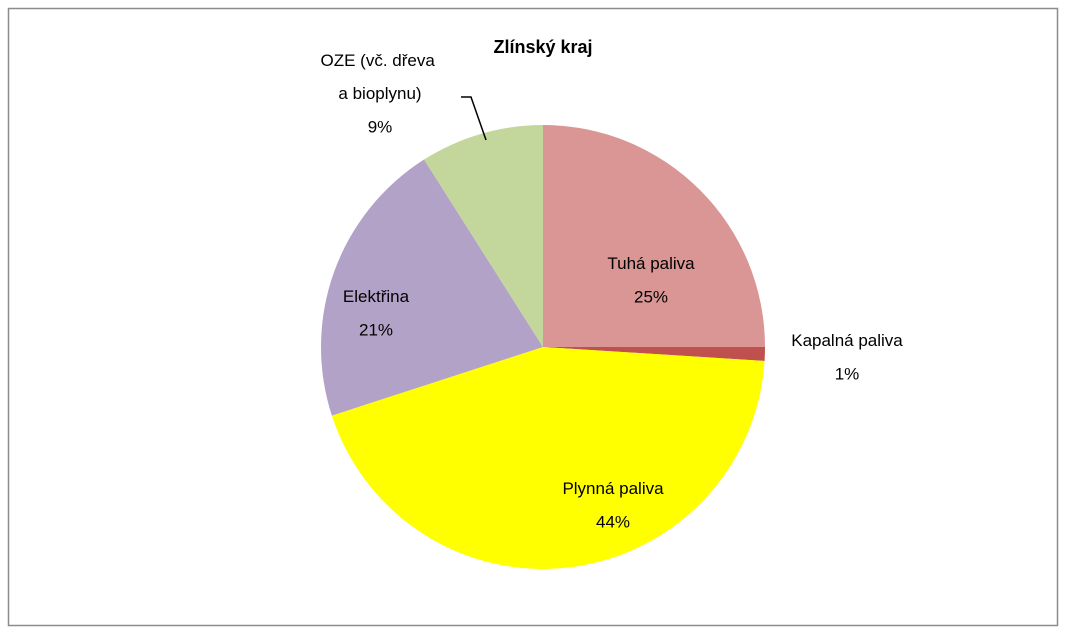 This screenshot has width=1066, height=627. I want to click on slice-value-label: 44%, so click(613, 521).